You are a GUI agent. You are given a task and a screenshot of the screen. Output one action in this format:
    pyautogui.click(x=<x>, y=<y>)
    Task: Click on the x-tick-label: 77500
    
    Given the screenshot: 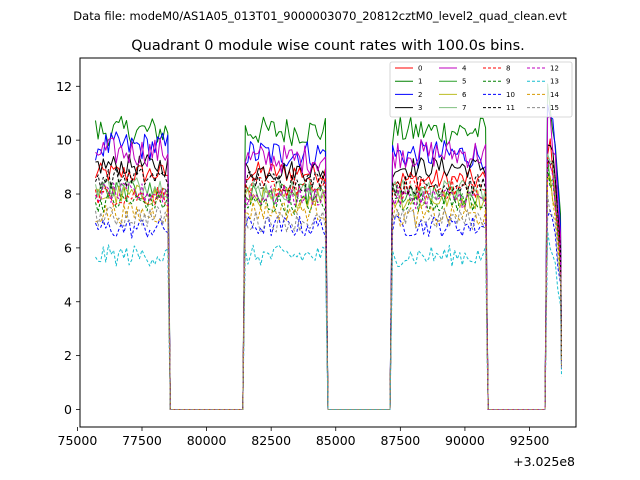 What is the action you would take?
    pyautogui.click(x=142, y=440)
    